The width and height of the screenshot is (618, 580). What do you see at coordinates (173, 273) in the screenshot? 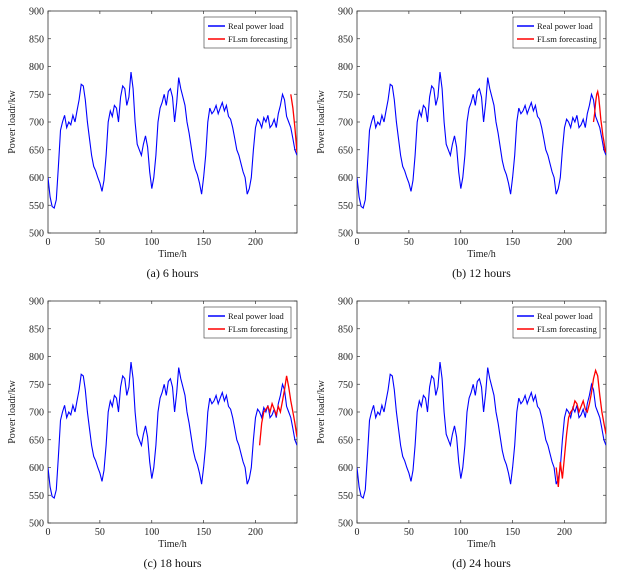
I see `subplot-caption: (a) 6 hours` at bounding box center [173, 273].